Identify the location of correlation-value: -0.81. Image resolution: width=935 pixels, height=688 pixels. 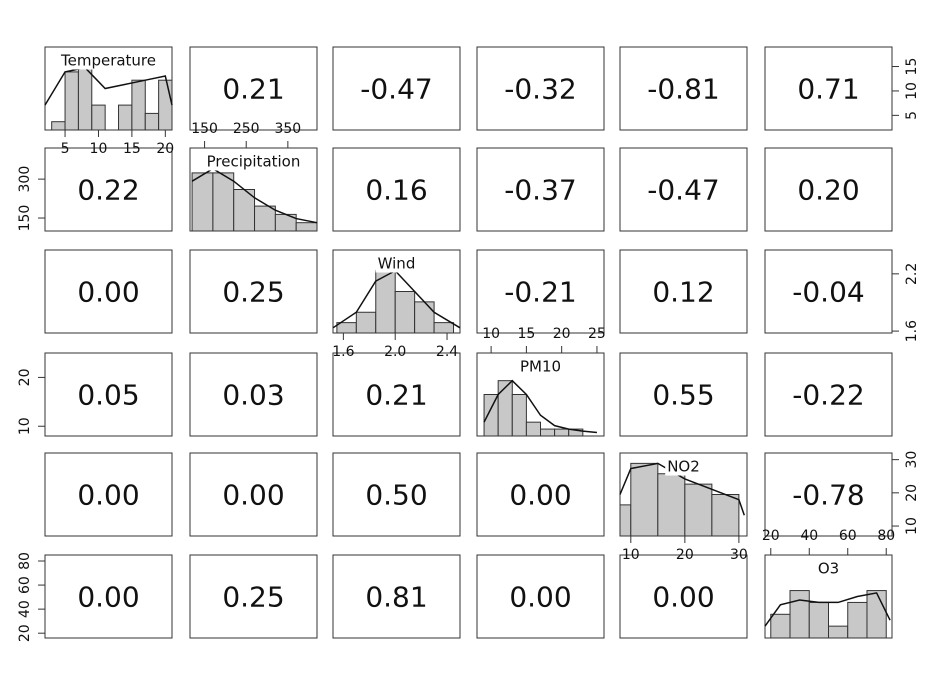
(683, 89).